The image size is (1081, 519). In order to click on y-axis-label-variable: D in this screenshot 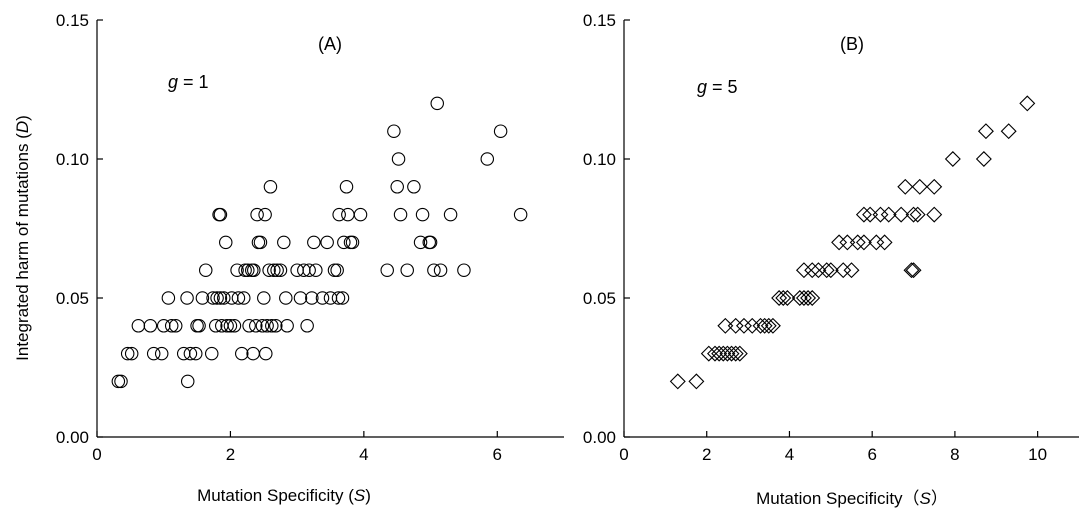, I will do `click(22, 127)`.